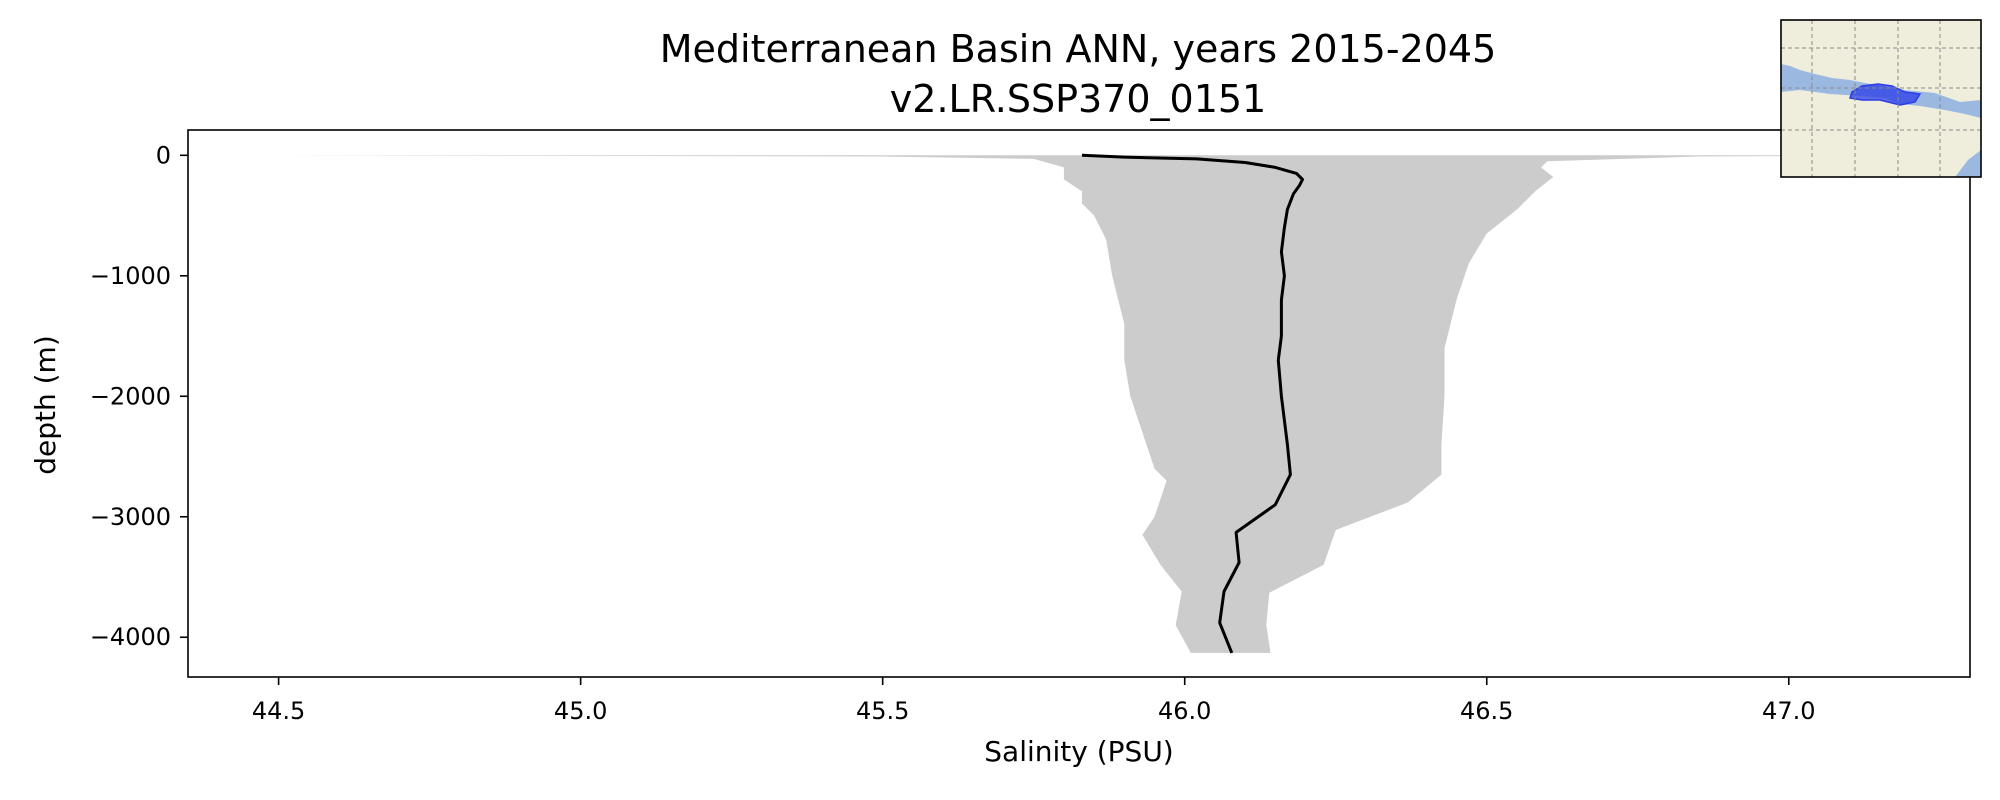 The image size is (2000, 800). Describe the element at coordinates (1793, 47) in the screenshot. I see `map-land-uk` at that location.